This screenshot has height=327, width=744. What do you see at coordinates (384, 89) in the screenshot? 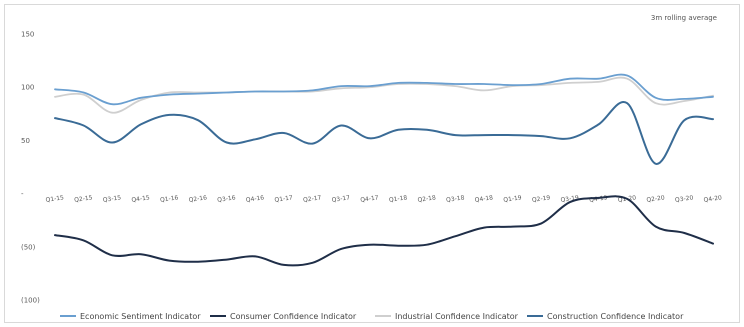
I see `series-line-economic-sentiment-indicator` at bounding box center [384, 89].